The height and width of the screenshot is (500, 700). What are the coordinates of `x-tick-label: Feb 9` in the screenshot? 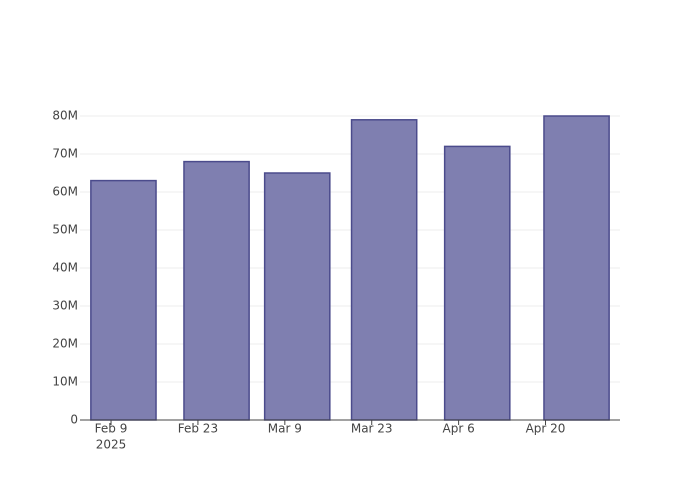 It's located at (111, 429).